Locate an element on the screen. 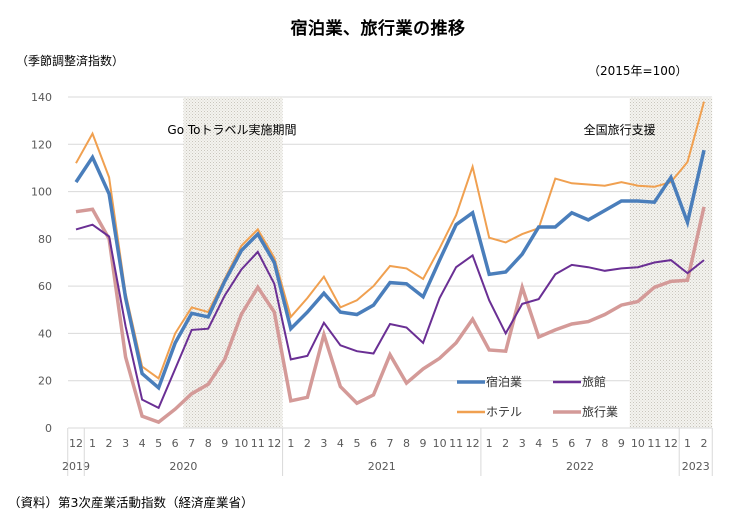 The width and height of the screenshot is (756, 529). legend-label-3: 旅行業 is located at coordinates (600, 412).